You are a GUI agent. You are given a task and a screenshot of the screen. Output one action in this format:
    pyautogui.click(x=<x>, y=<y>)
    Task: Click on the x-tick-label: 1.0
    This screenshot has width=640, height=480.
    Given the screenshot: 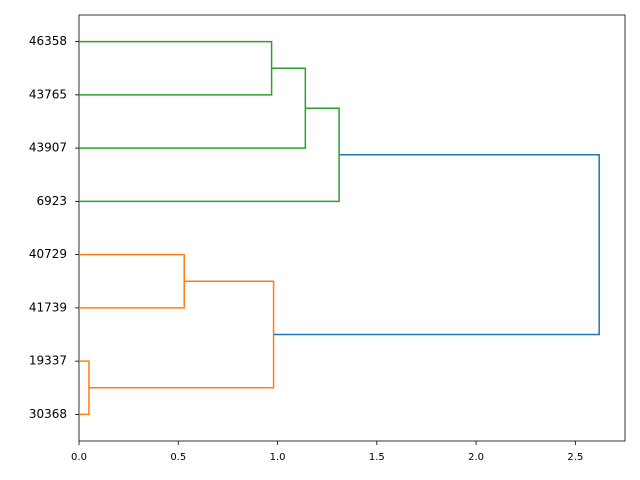 What is the action you would take?
    pyautogui.click(x=278, y=457)
    